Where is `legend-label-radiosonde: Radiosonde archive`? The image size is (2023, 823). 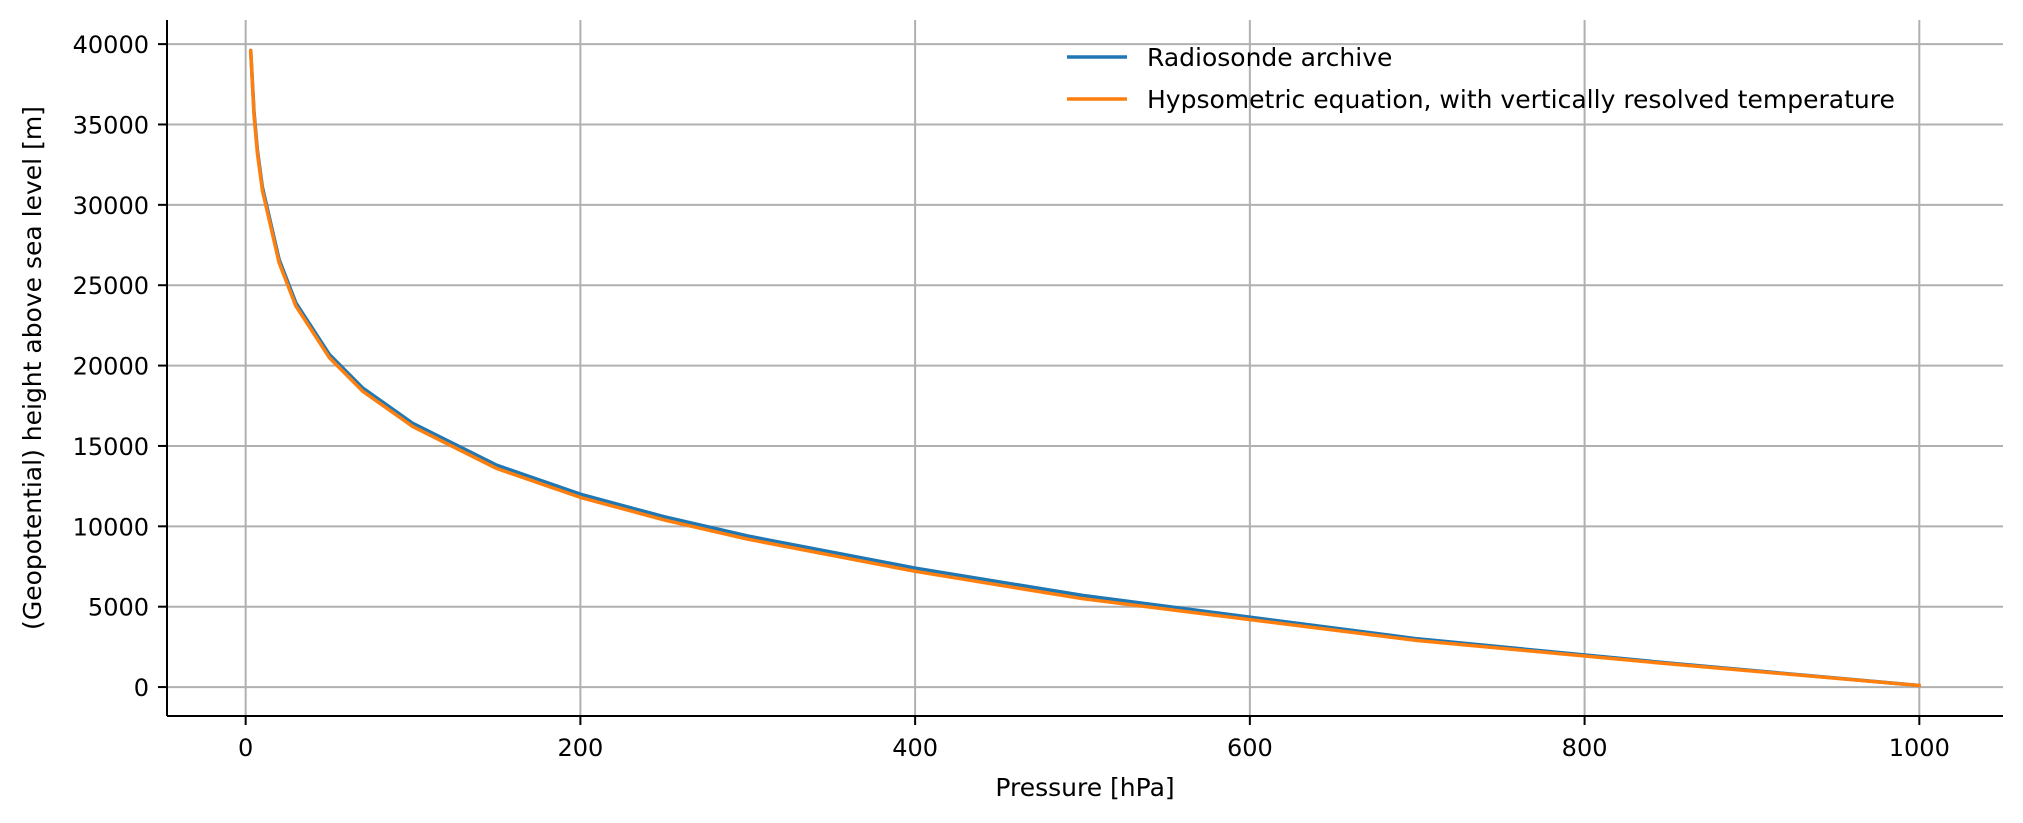
legend-label-radiosonde: Radiosonde archive is located at coordinates (1269, 57).